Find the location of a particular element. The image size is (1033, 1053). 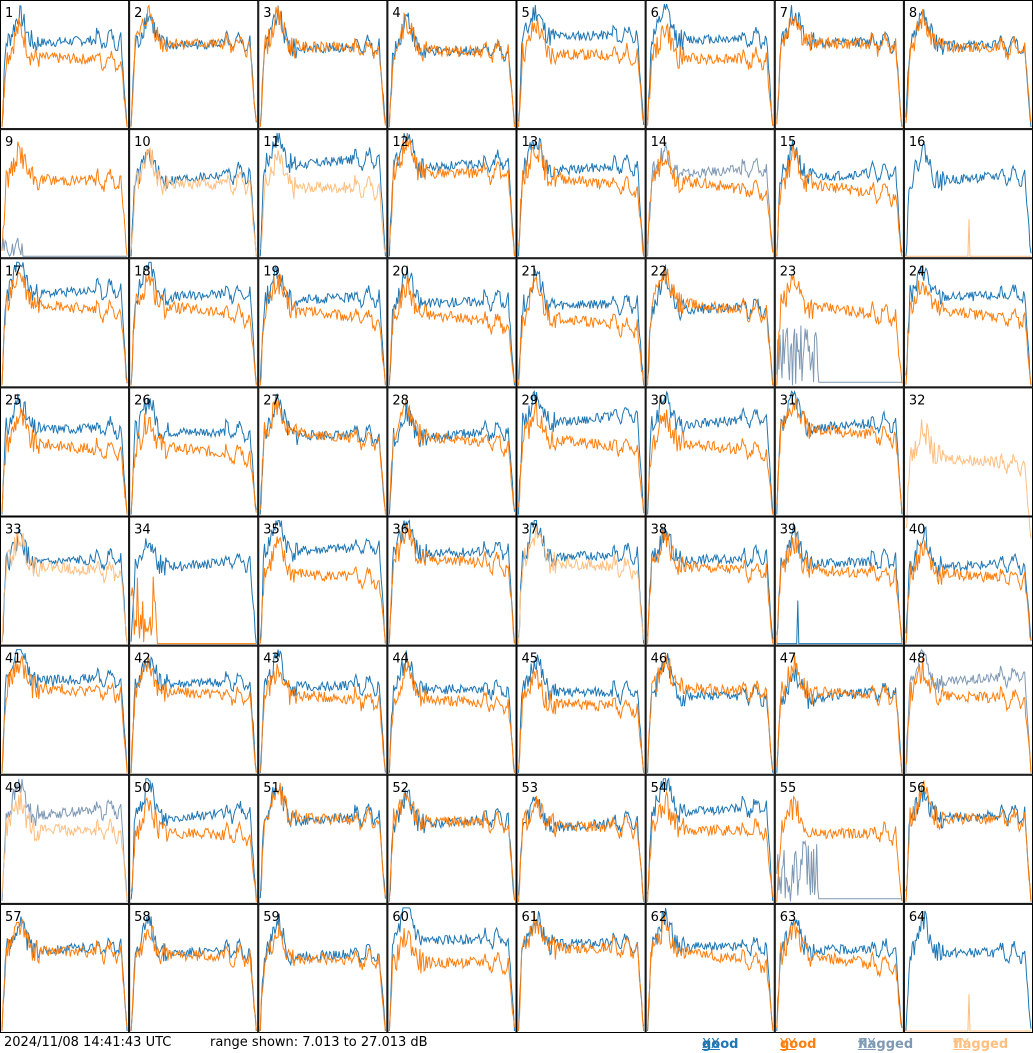

panel-60: 60 is located at coordinates (452, 968).